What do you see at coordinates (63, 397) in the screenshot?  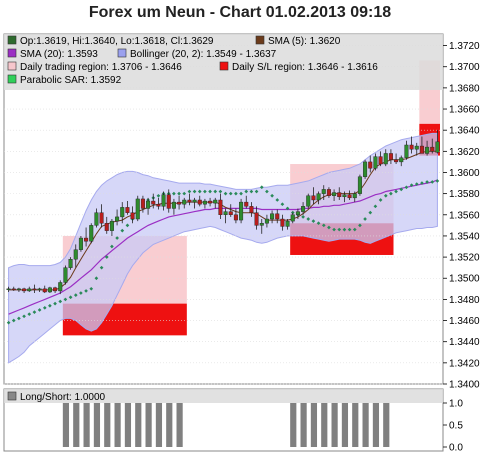 I see `indicator-legend-label-0: Long/Short: 1.0000` at bounding box center [63, 397].